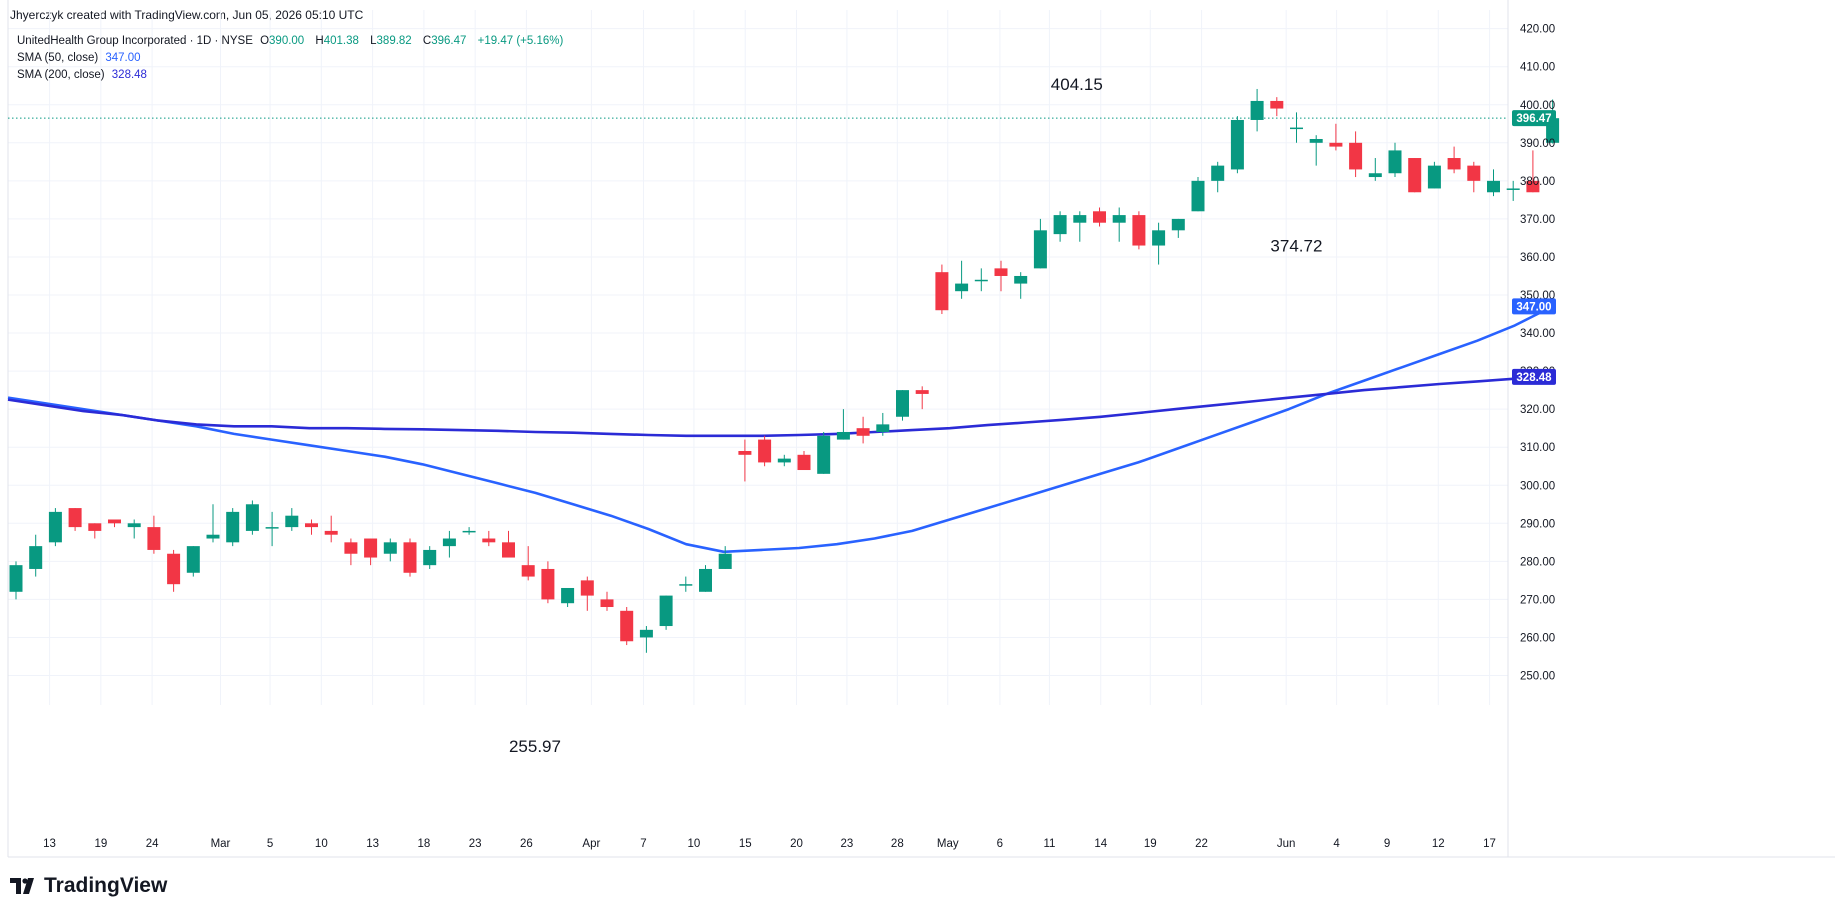 Image resolution: width=1835 pixels, height=917 pixels. What do you see at coordinates (1438, 844) in the screenshot?
I see `x-tick-label: 12` at bounding box center [1438, 844].